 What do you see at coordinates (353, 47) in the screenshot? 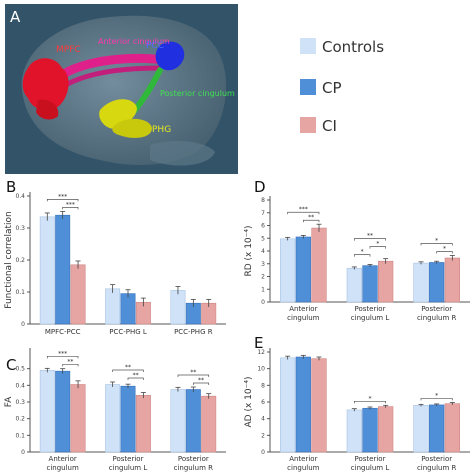
I see `legend-label-controls: Controls` at bounding box center [353, 47].